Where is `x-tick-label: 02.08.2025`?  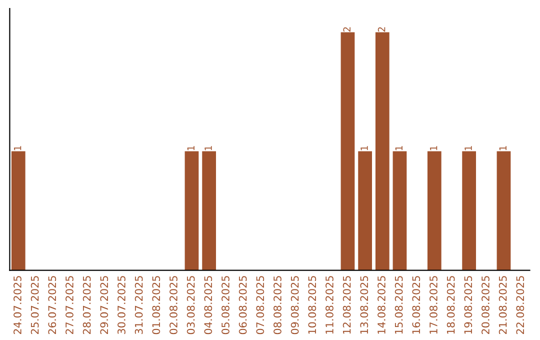 x-tick-label: 02.08.2025 is located at coordinates (174, 305).